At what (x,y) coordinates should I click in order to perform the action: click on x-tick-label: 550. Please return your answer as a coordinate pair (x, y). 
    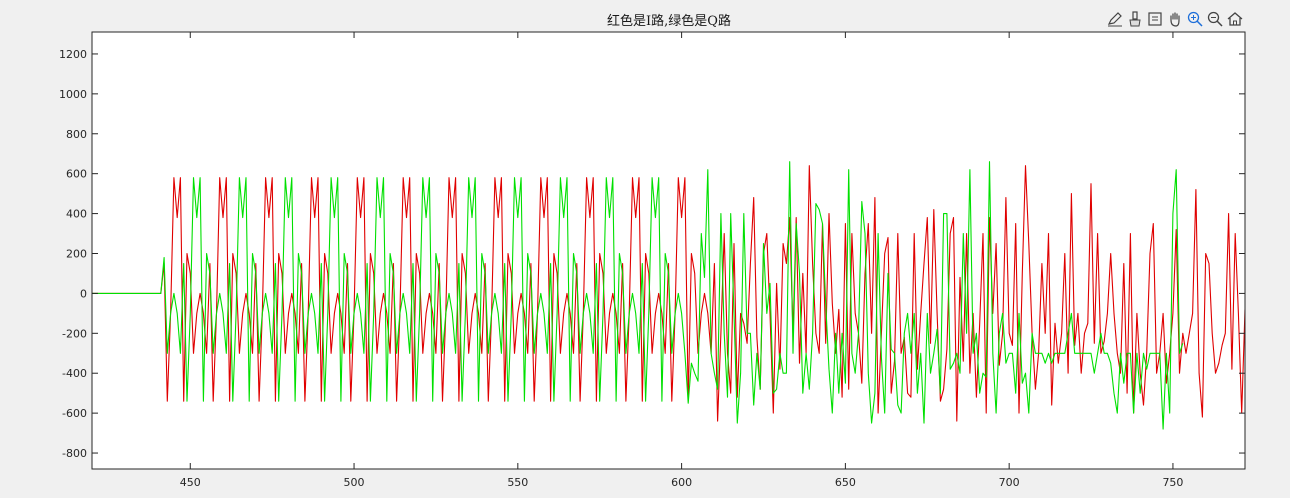
    Looking at the image, I should click on (517, 482).